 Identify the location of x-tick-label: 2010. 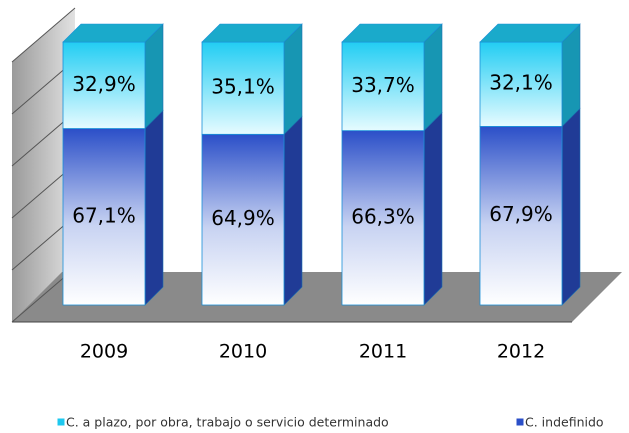
(243, 352).